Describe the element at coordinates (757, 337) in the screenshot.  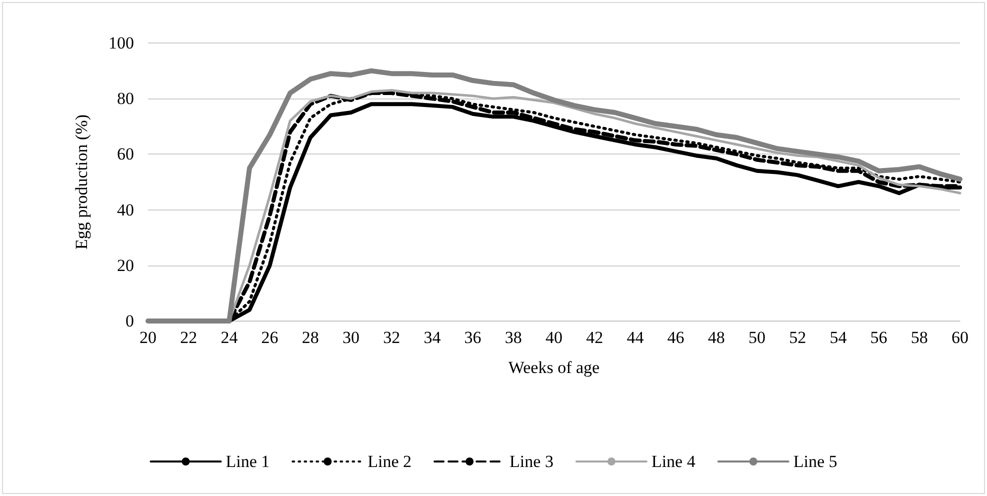
I see `x-tick-label: 50` at that location.